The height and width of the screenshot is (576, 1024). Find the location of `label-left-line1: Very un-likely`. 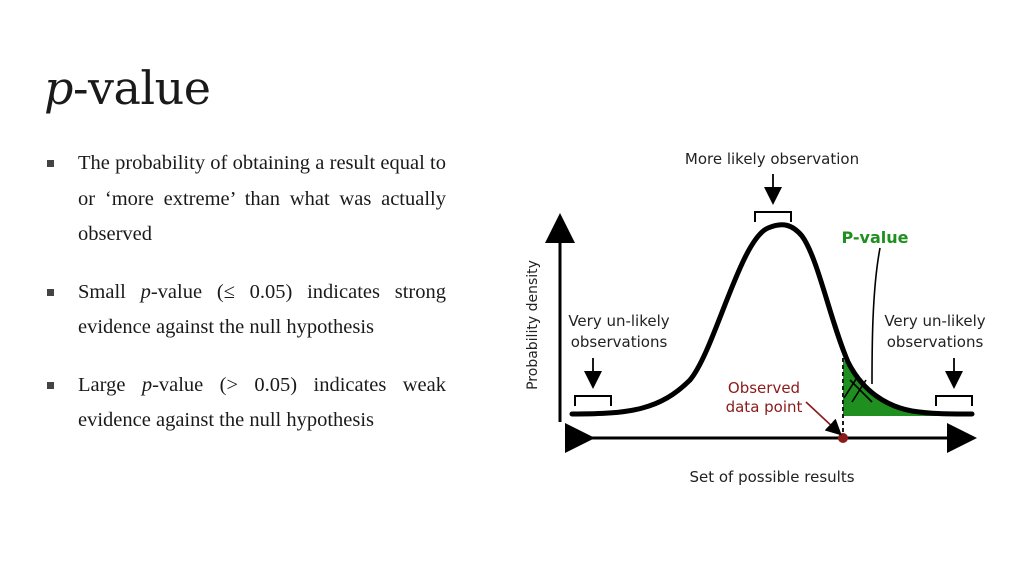

label-left-line1: Very un-likely is located at coordinates (618, 321).